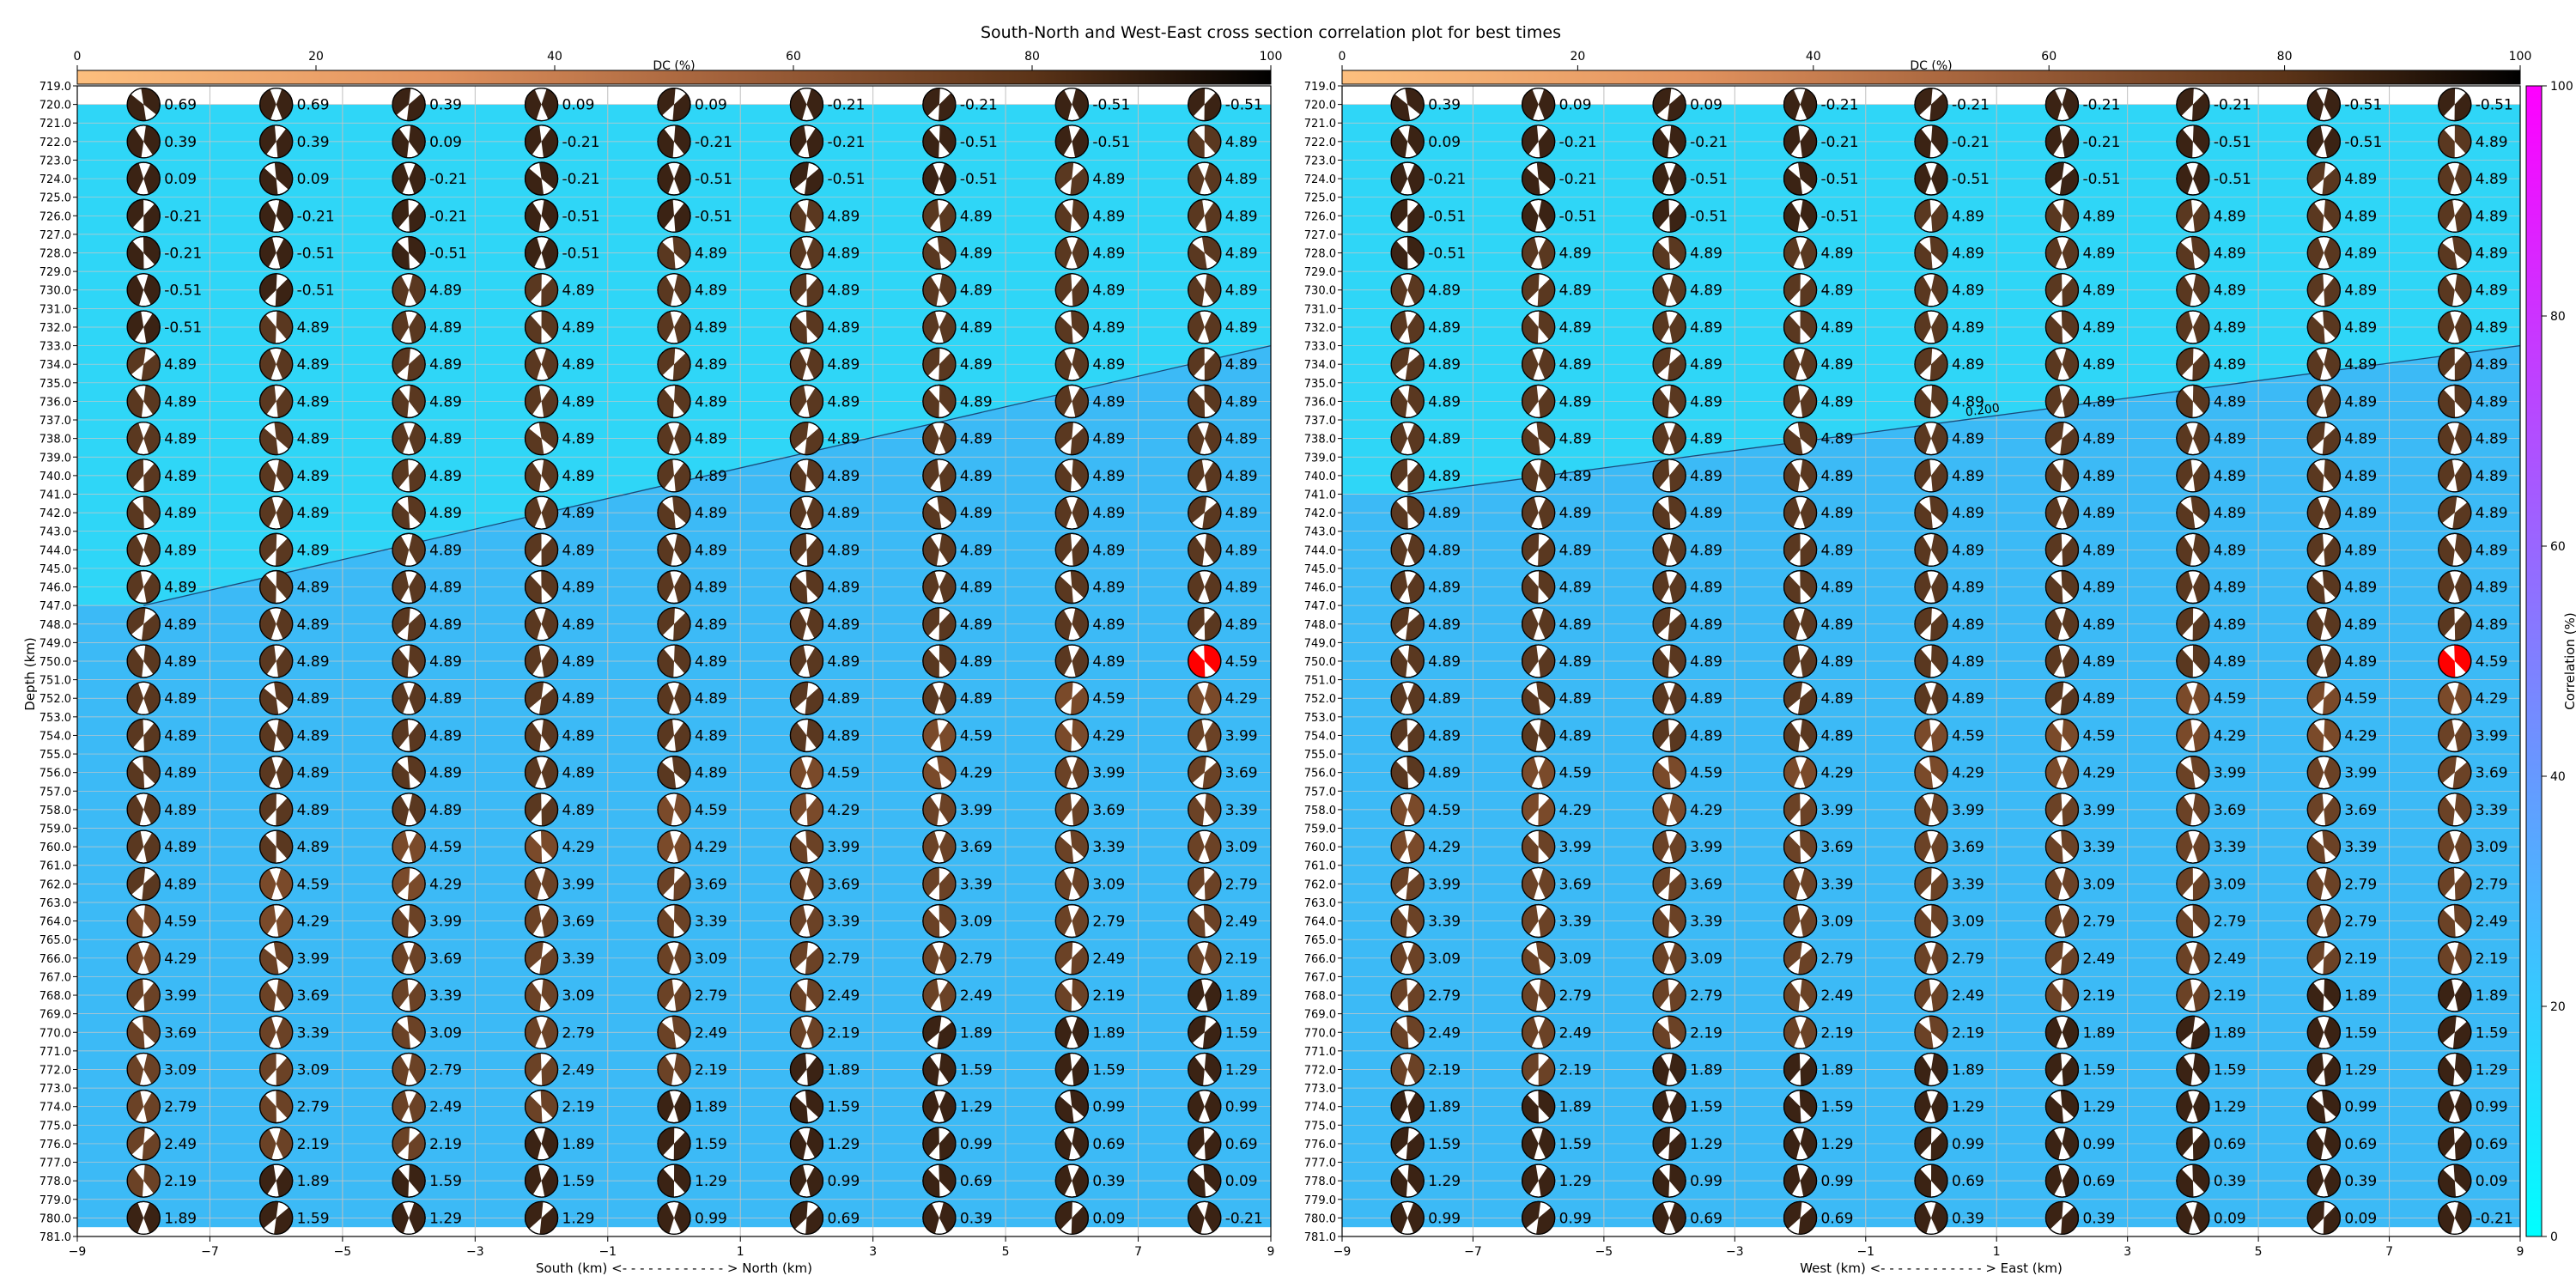 The image size is (2576, 1288). Describe the element at coordinates (578, 885) in the screenshot. I see `sn-value-label: 3.99` at that location.